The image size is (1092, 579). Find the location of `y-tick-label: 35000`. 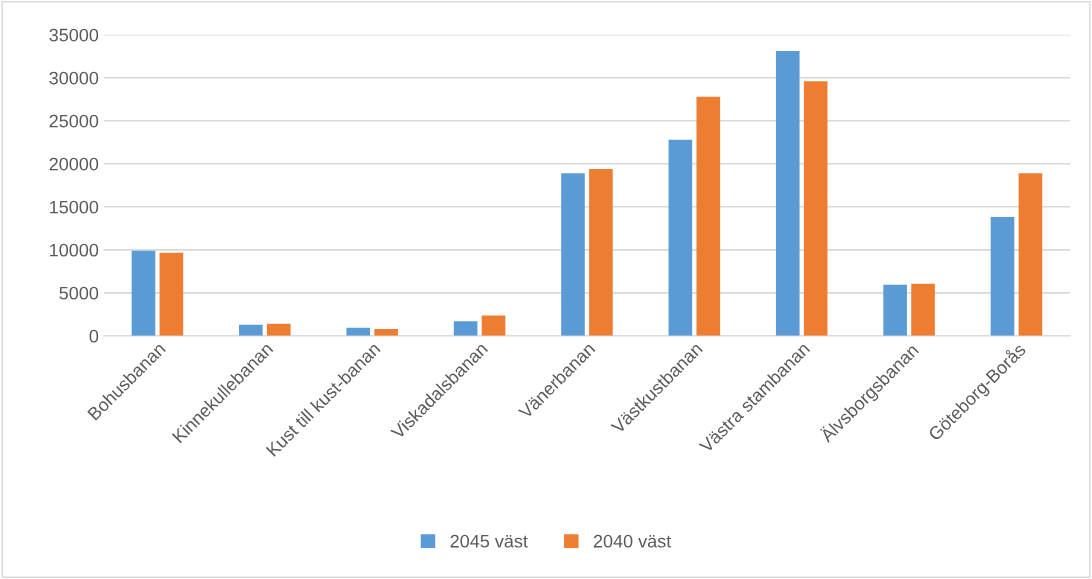

y-tick-label: 35000 is located at coordinates (74, 35).